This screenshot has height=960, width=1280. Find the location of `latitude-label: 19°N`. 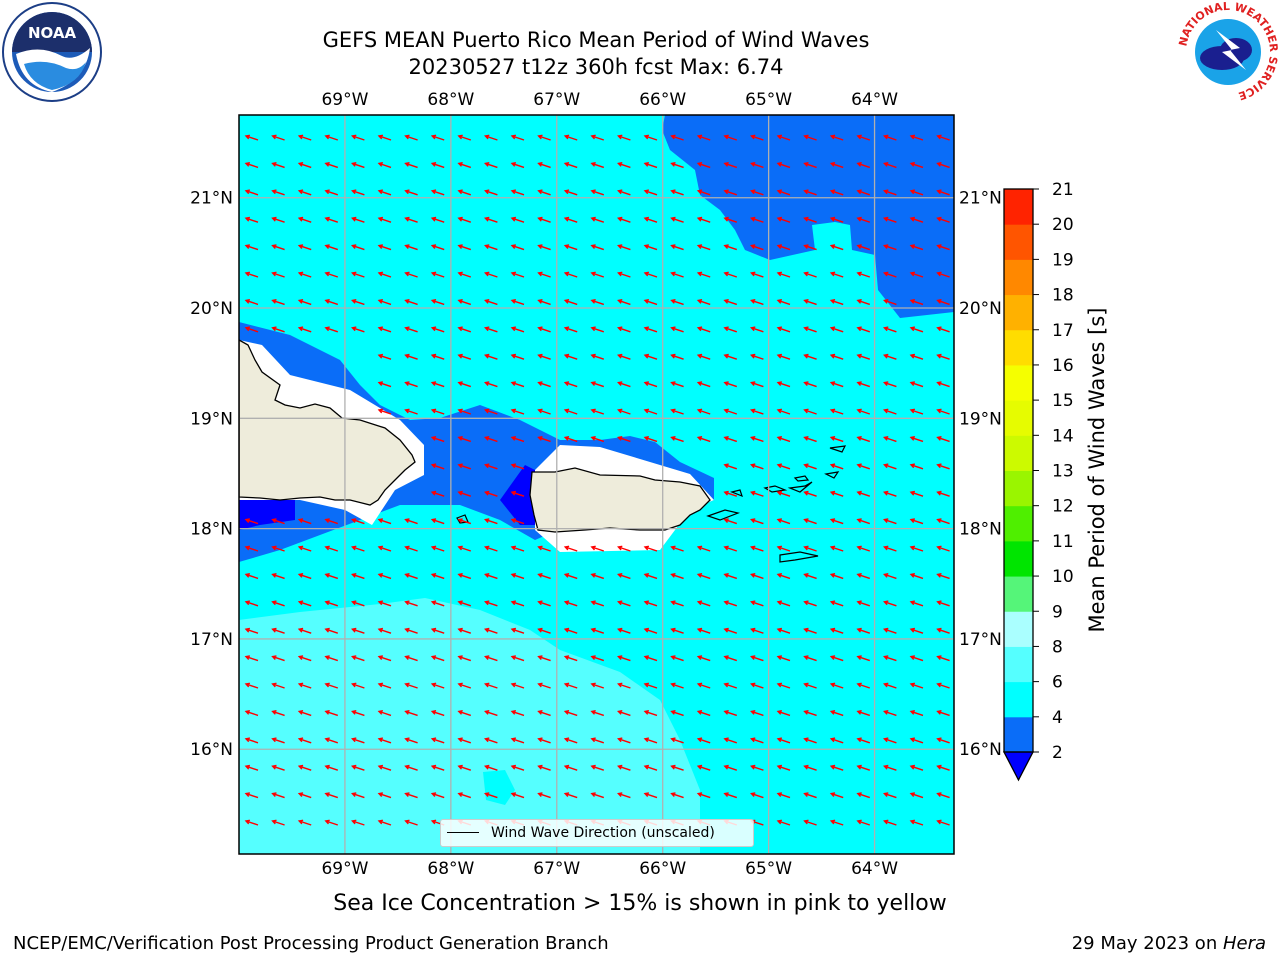

latitude-label: 19°N is located at coordinates (980, 419).